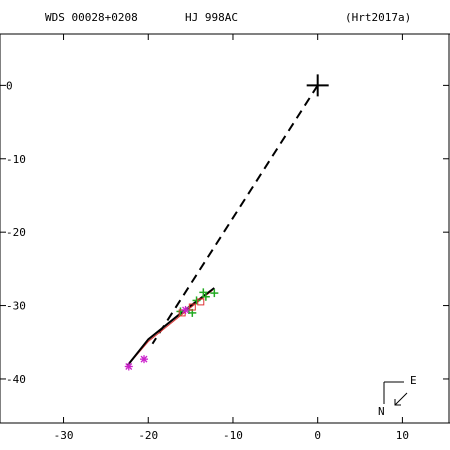 Image resolution: width=450 pixels, height=450 pixels. What do you see at coordinates (402, 435) in the screenshot?
I see `x-tick-label: 10` at bounding box center [402, 435].